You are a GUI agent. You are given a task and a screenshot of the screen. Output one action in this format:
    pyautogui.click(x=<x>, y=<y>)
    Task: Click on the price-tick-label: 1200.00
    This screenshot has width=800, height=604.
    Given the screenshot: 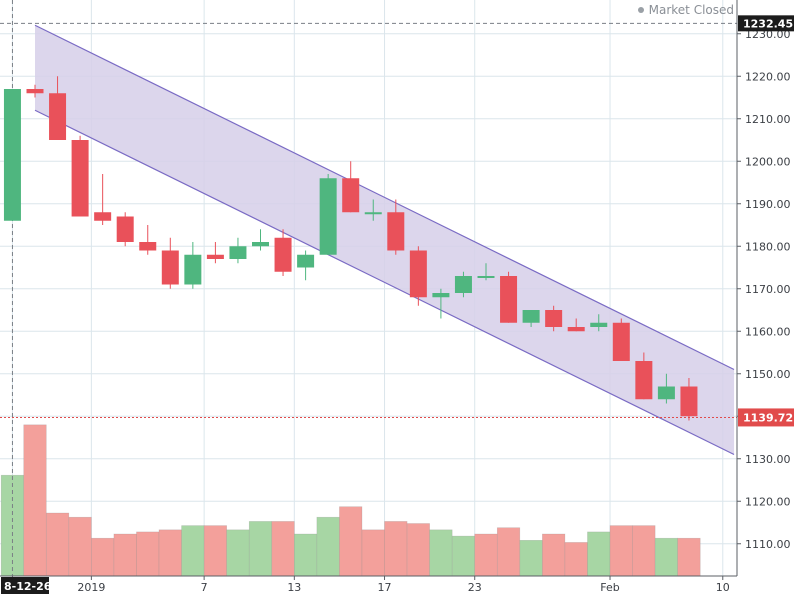 What is the action you would take?
    pyautogui.click(x=768, y=161)
    